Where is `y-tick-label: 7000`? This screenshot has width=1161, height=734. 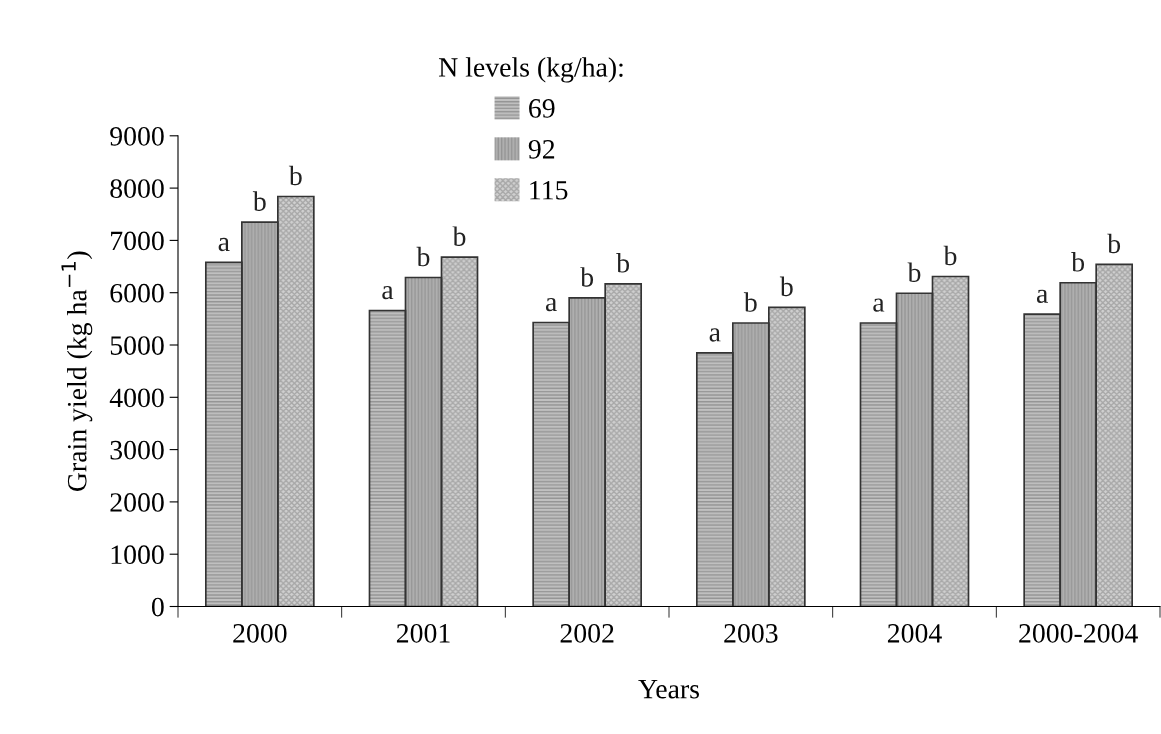
y-tick-label: 7000 is located at coordinates (137, 241).